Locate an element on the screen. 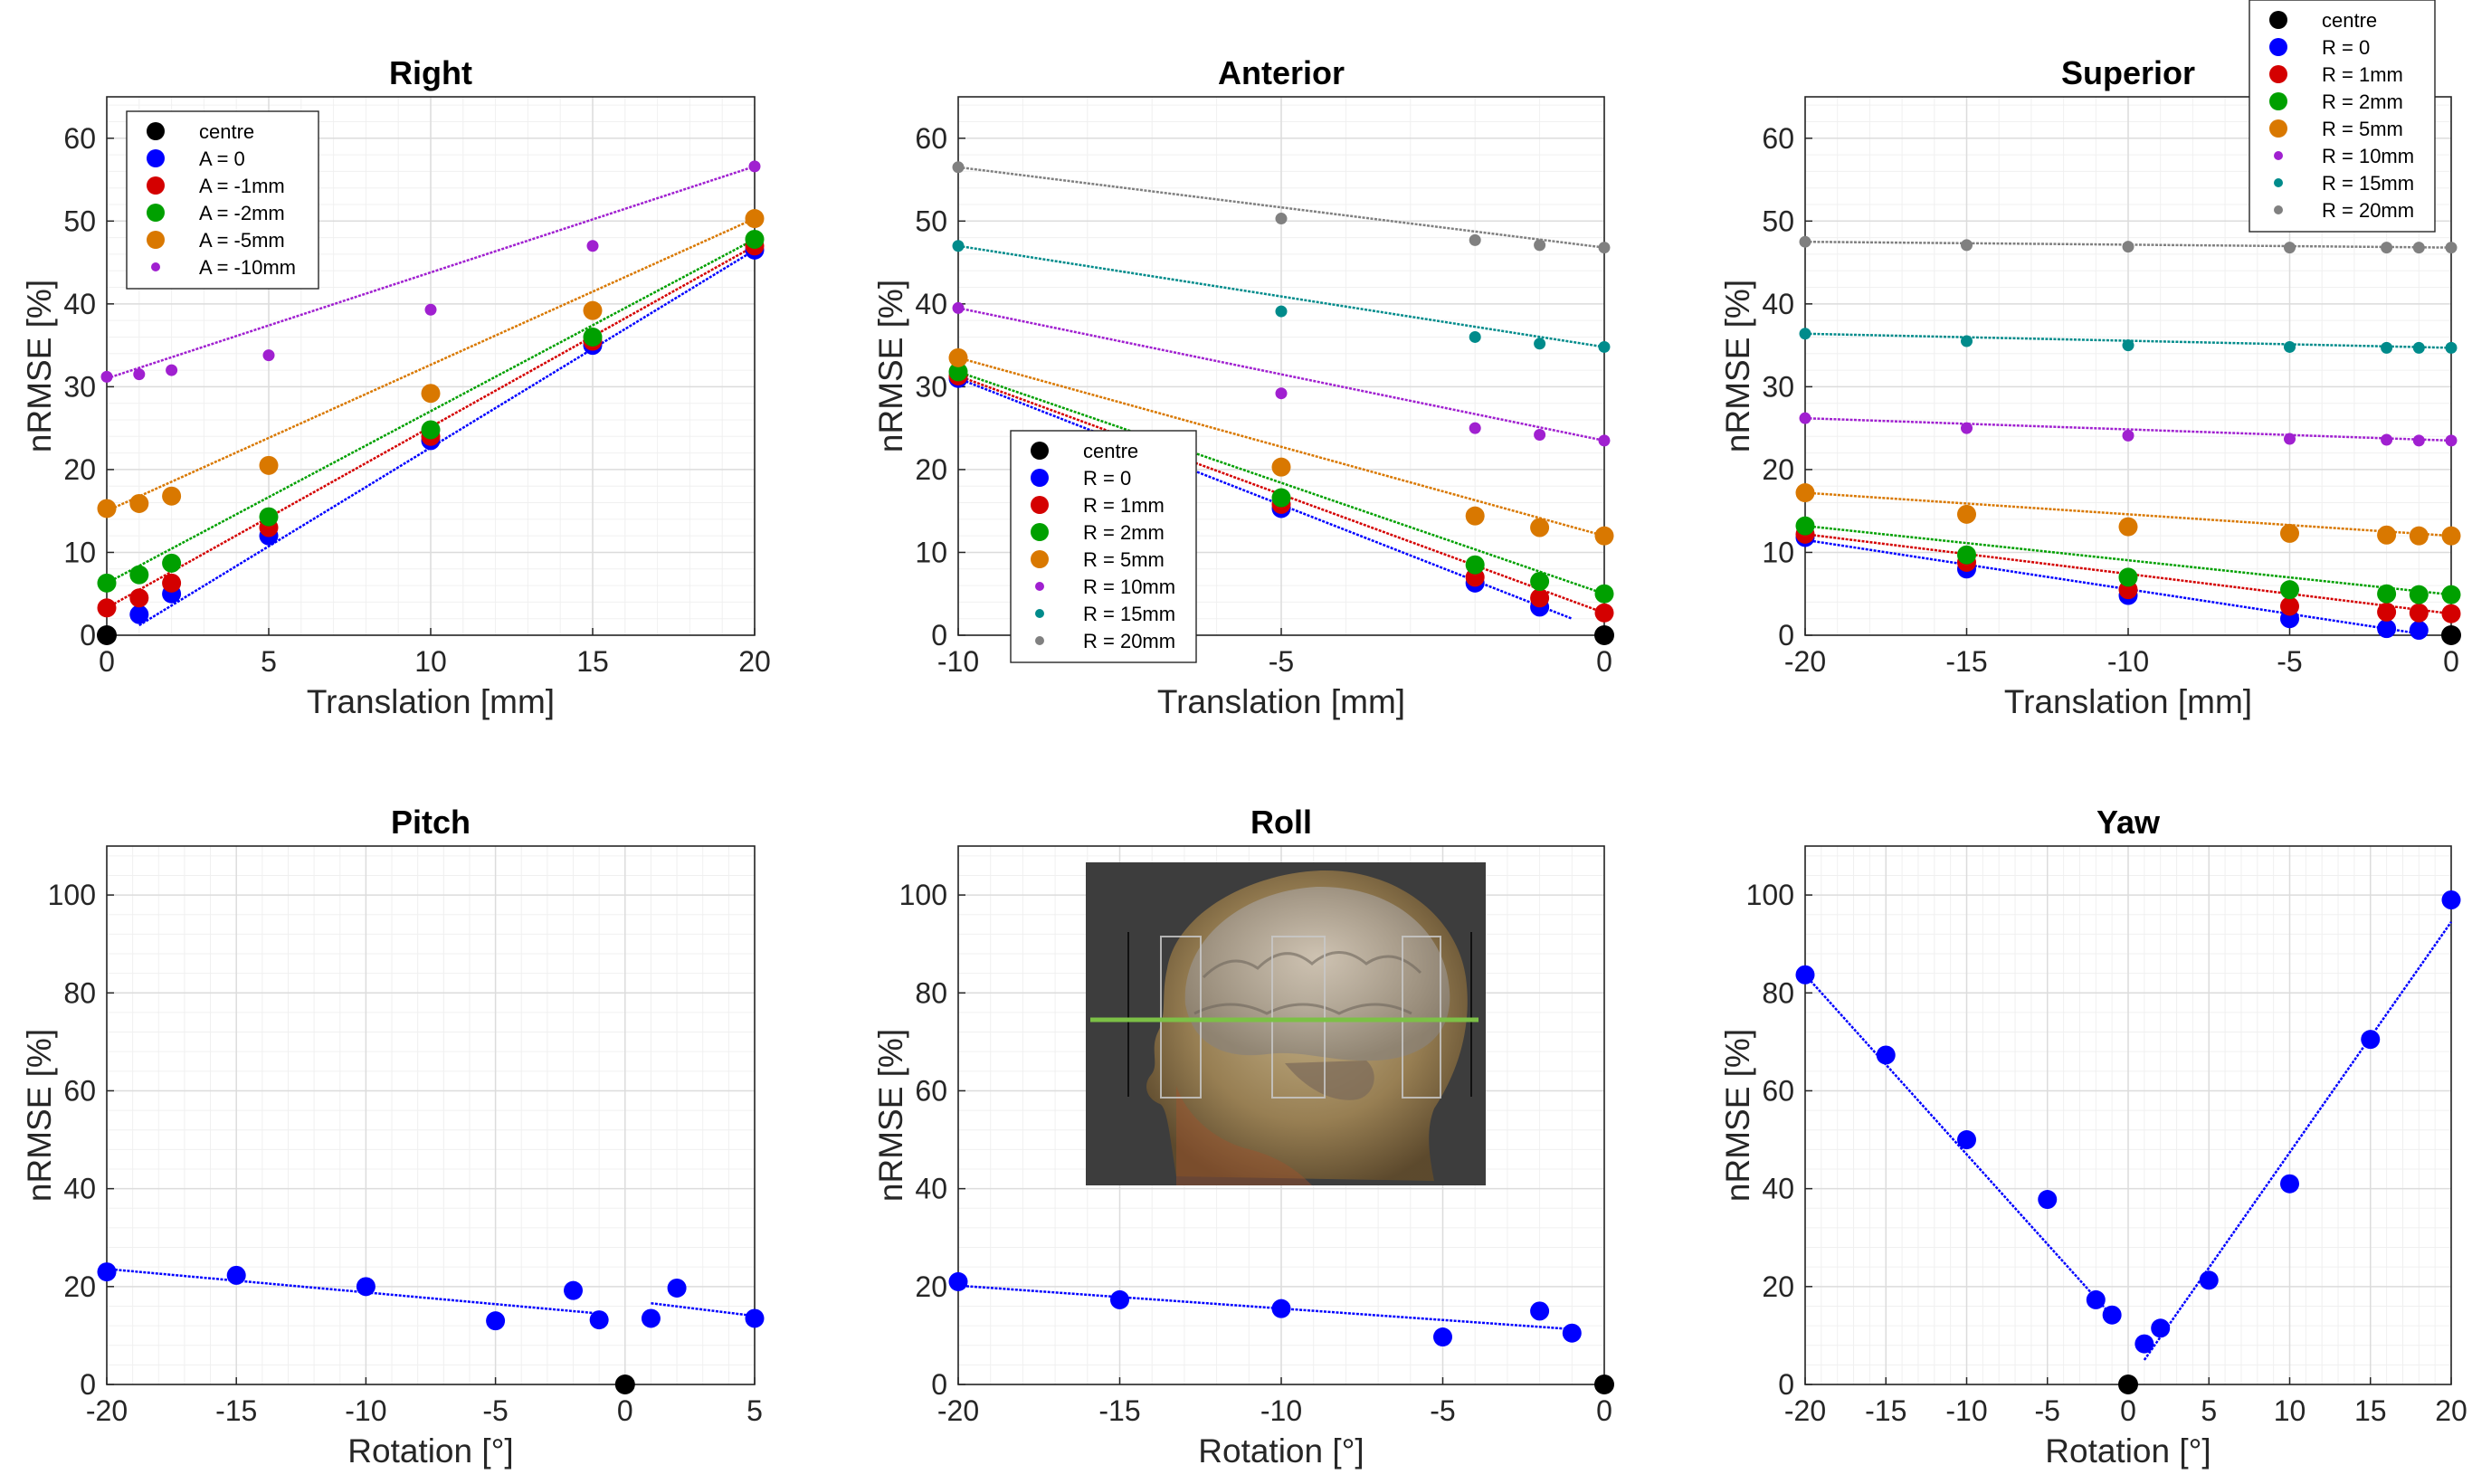 The image size is (2472, 1484). legend-label: centre is located at coordinates (1110, 451).